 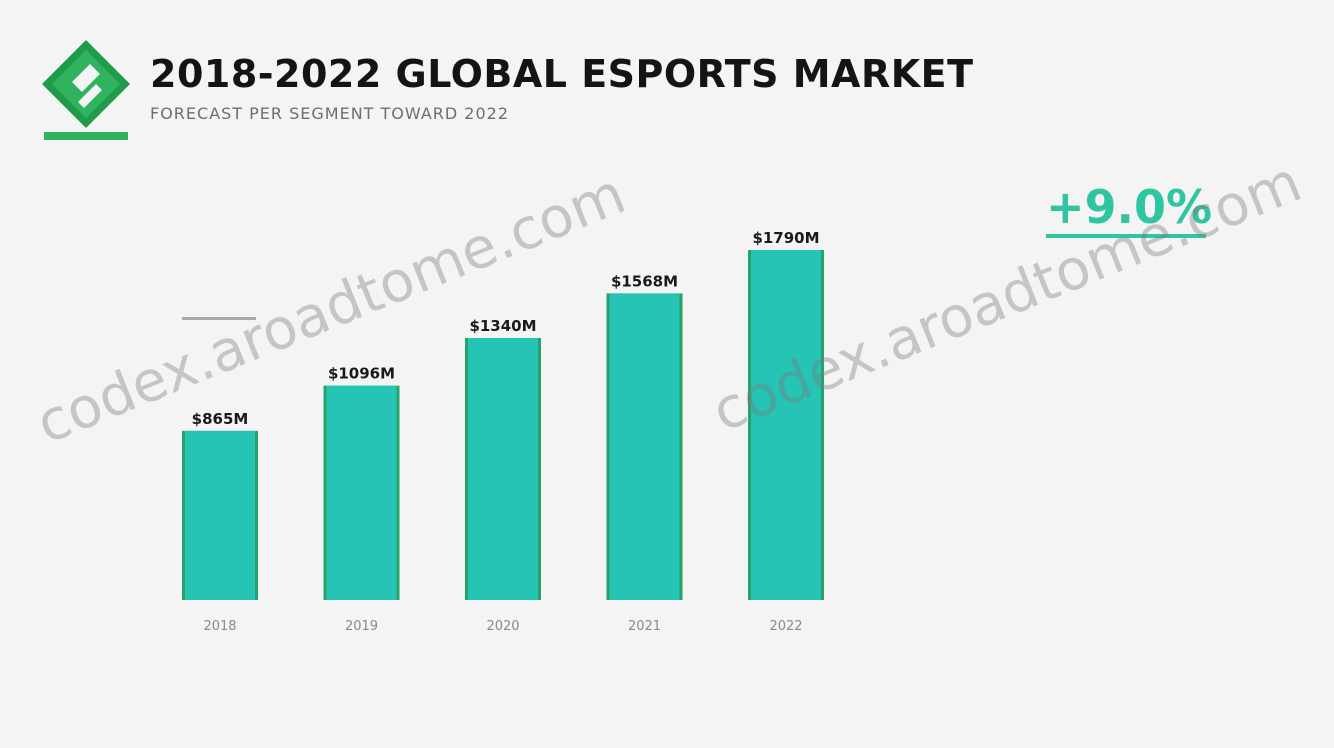 What do you see at coordinates (361, 374) in the screenshot?
I see `bar-value-label: $1096M` at bounding box center [361, 374].